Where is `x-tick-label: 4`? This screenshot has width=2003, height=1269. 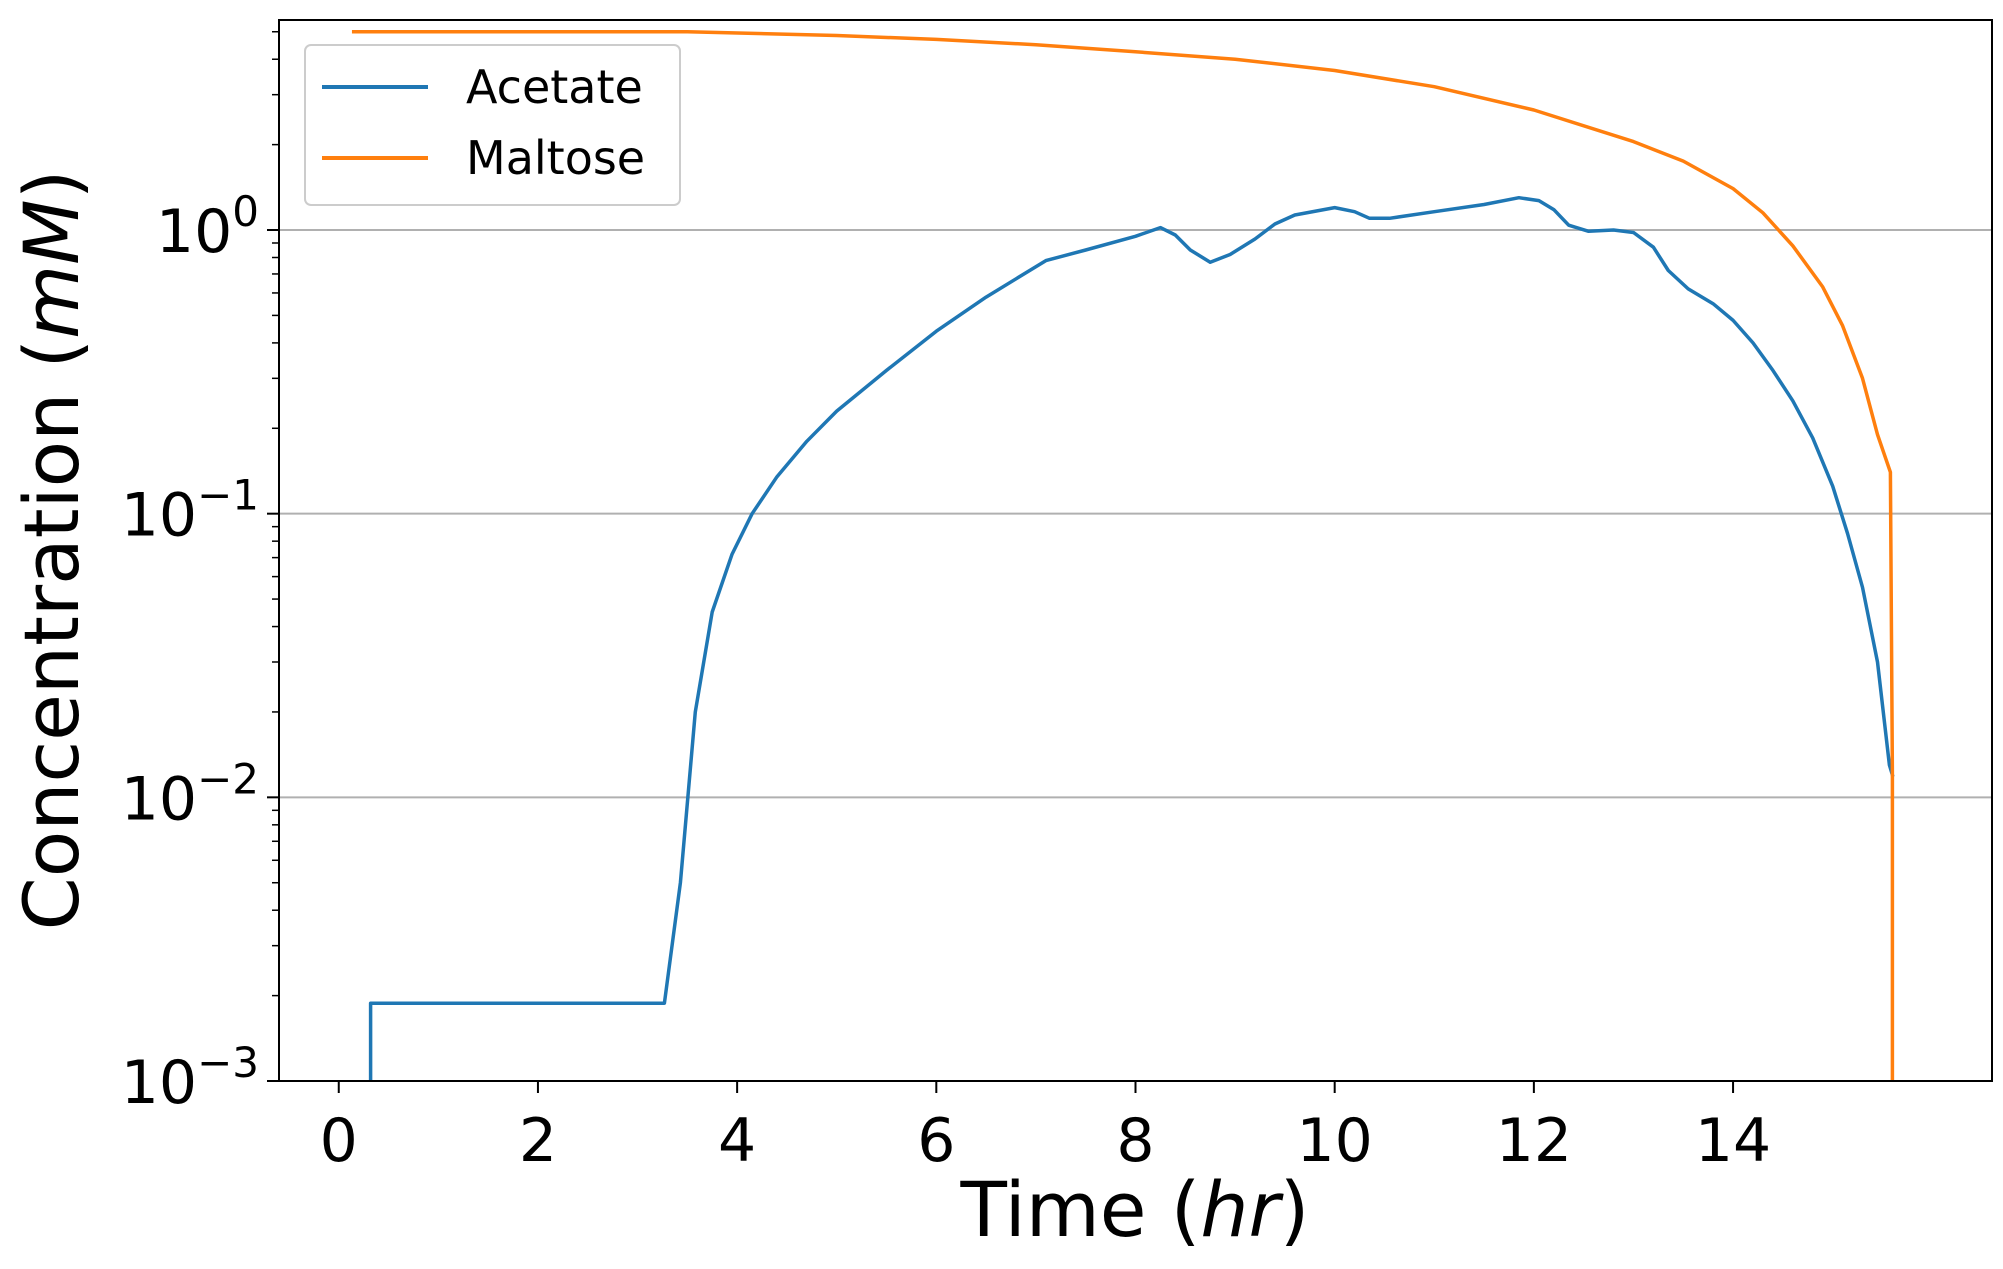
x-tick-label: 4 is located at coordinates (737, 1141).